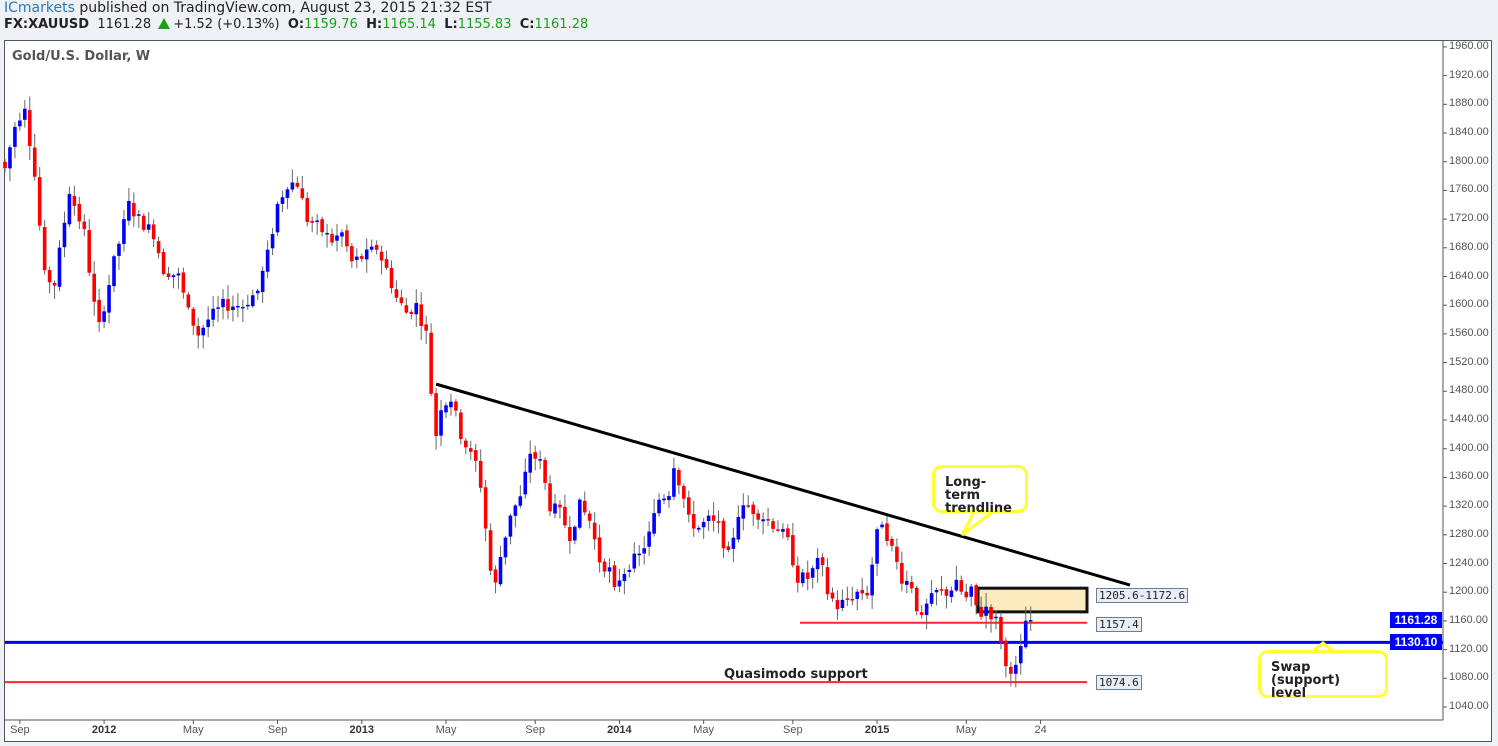  Describe the element at coordinates (331, 24) in the screenshot. I see `open-value: 1159.76` at that location.